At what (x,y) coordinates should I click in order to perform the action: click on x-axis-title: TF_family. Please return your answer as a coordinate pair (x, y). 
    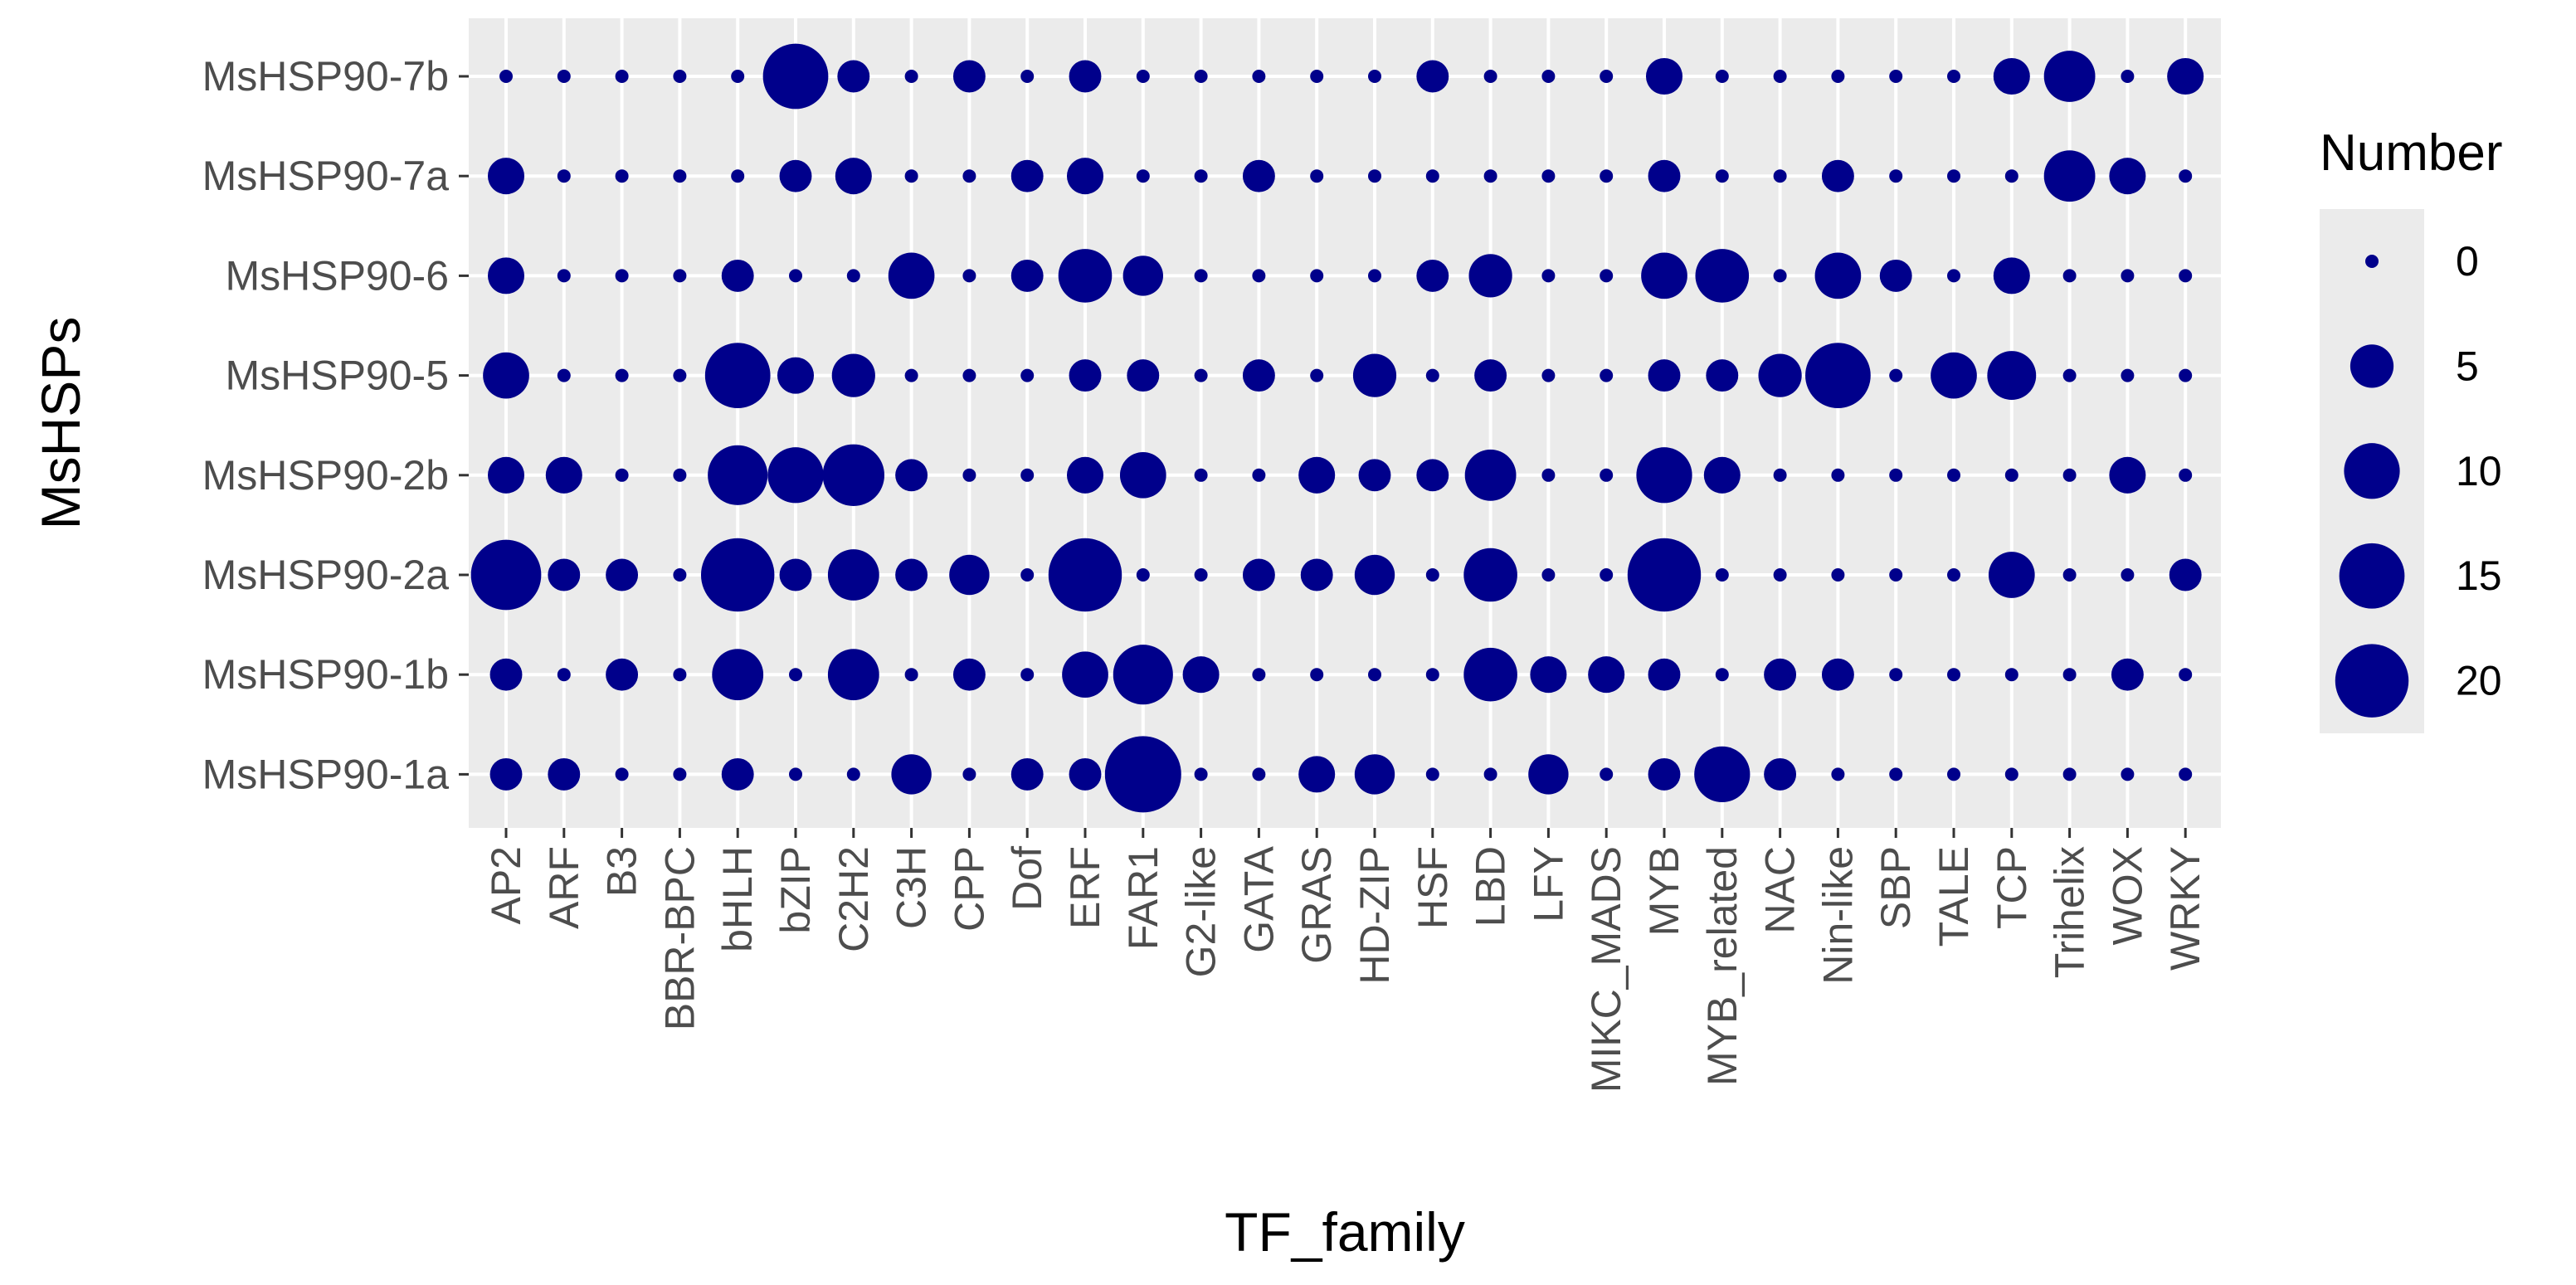
    Looking at the image, I should click on (1345, 1232).